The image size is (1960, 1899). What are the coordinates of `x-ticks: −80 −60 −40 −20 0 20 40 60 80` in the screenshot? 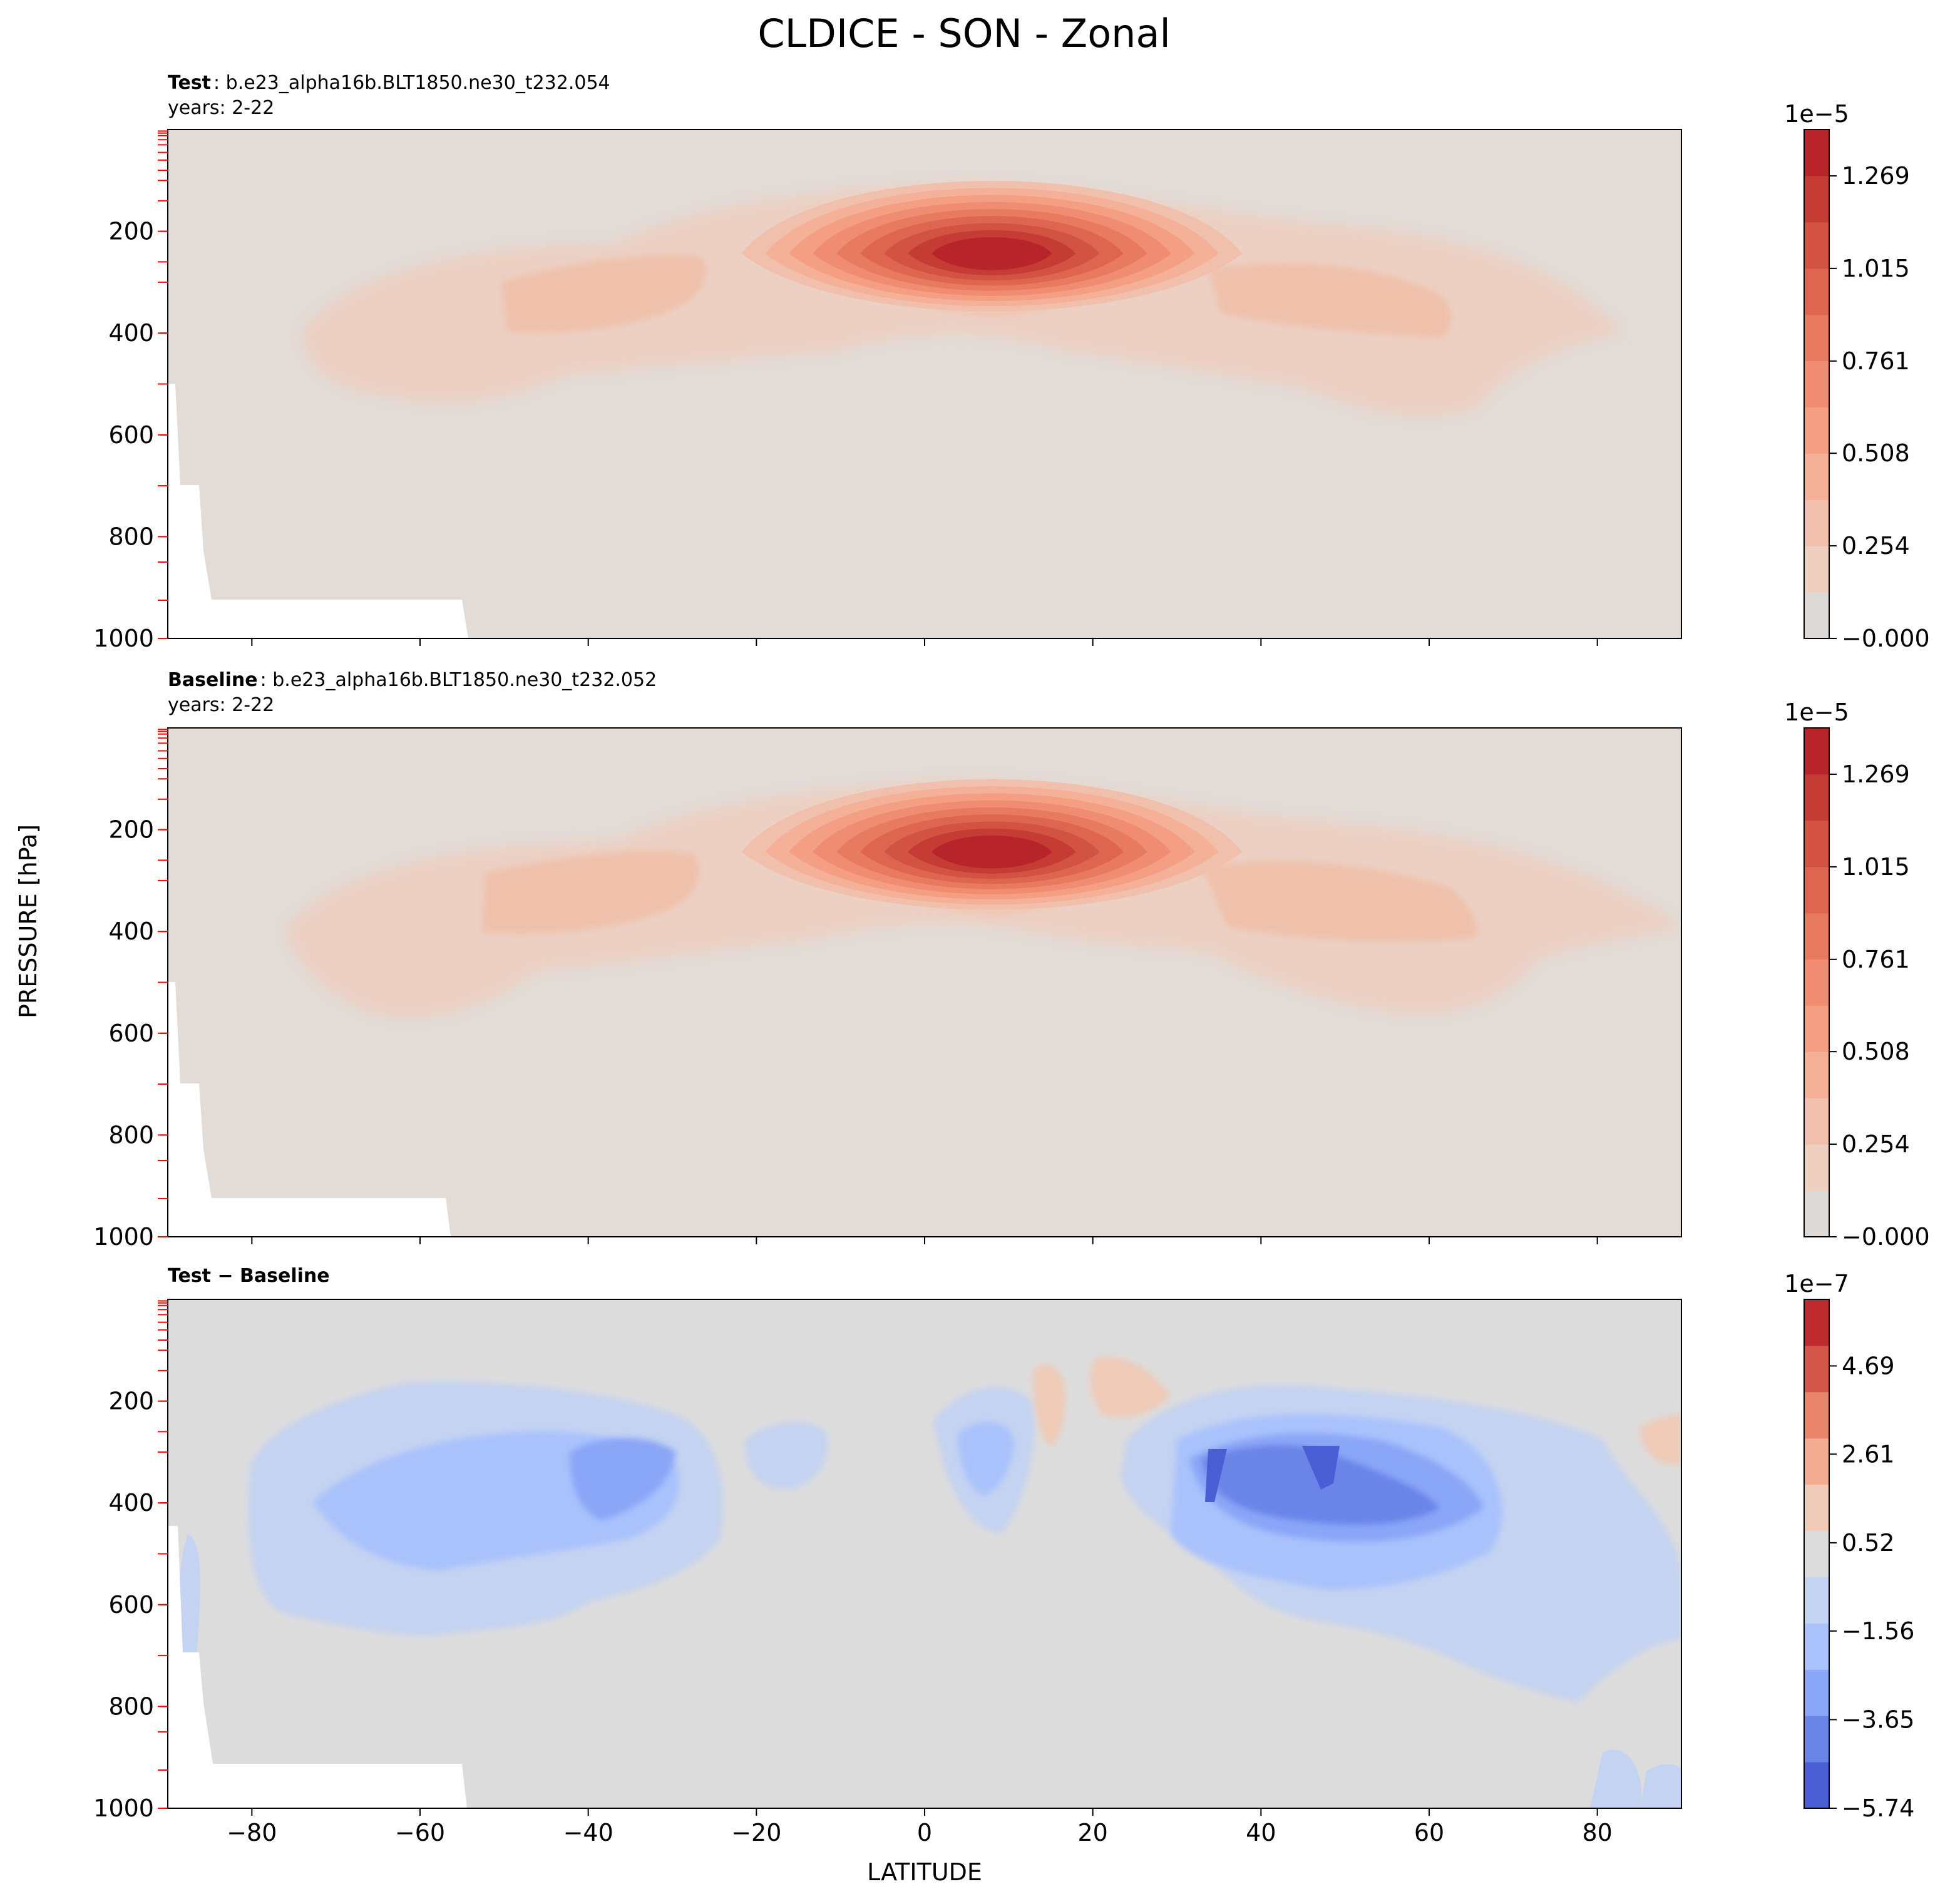 It's located at (920, 1827).